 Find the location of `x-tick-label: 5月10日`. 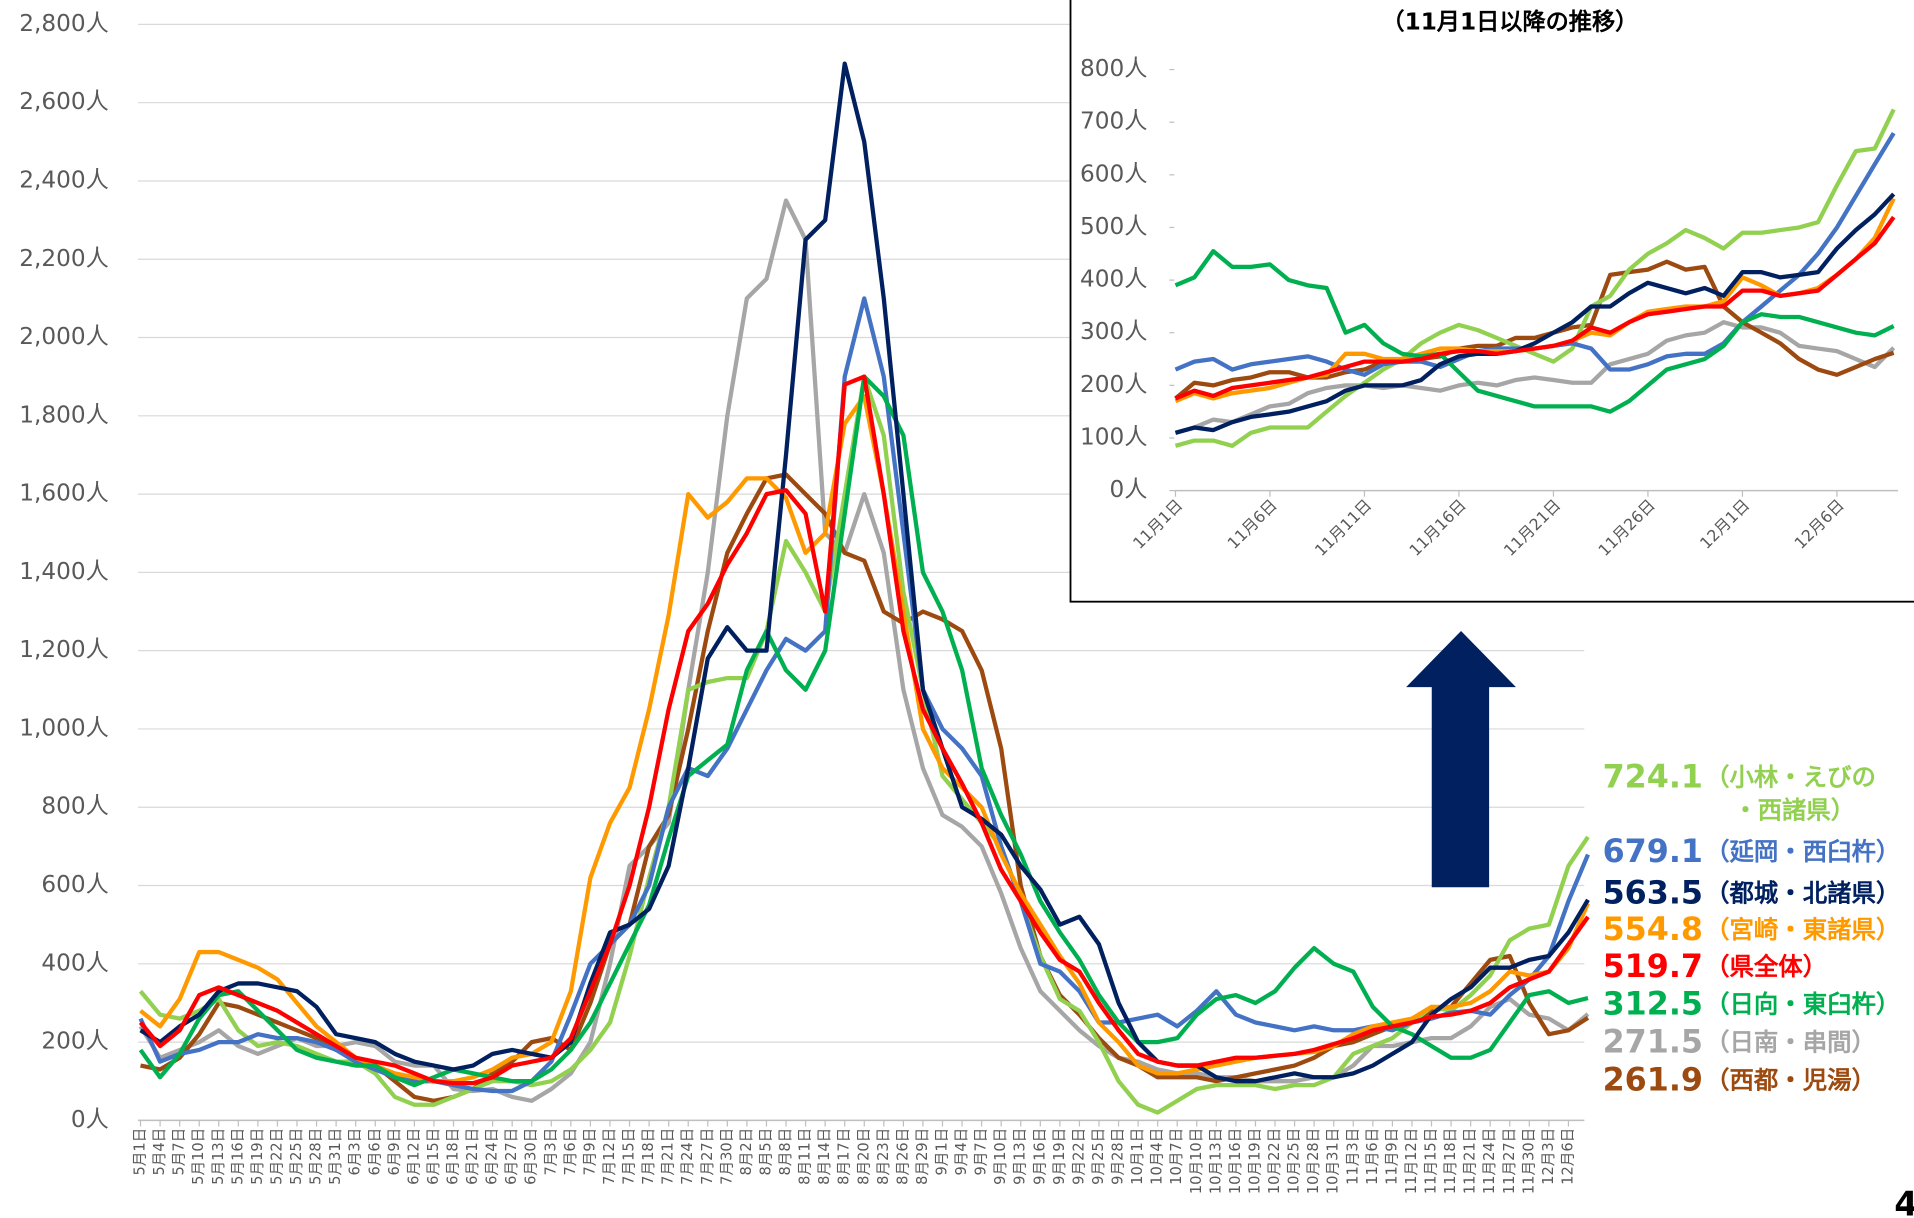

x-tick-label: 5月10日 is located at coordinates (198, 1156).